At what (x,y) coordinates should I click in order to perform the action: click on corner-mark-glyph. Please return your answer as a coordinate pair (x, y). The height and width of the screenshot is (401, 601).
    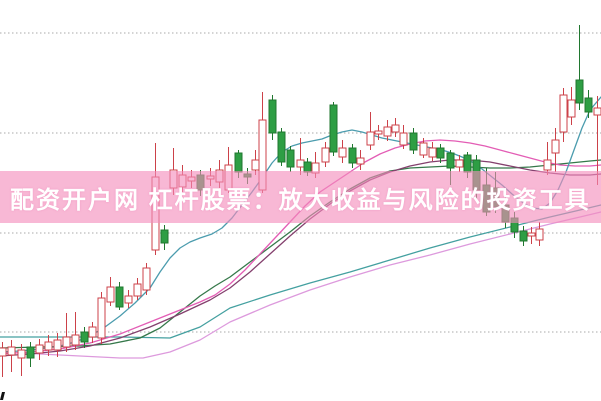
    Looking at the image, I should click on (2, 396).